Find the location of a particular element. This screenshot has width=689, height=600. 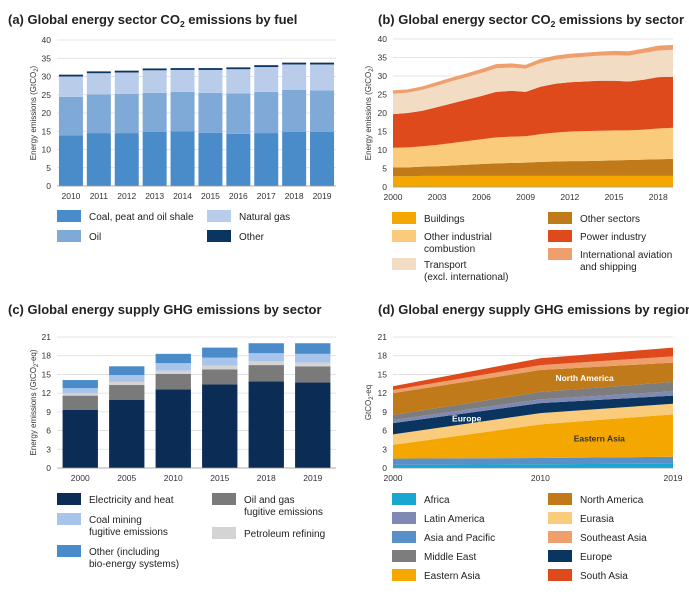

x-tick-label: 2013 is located at coordinates (154, 196).